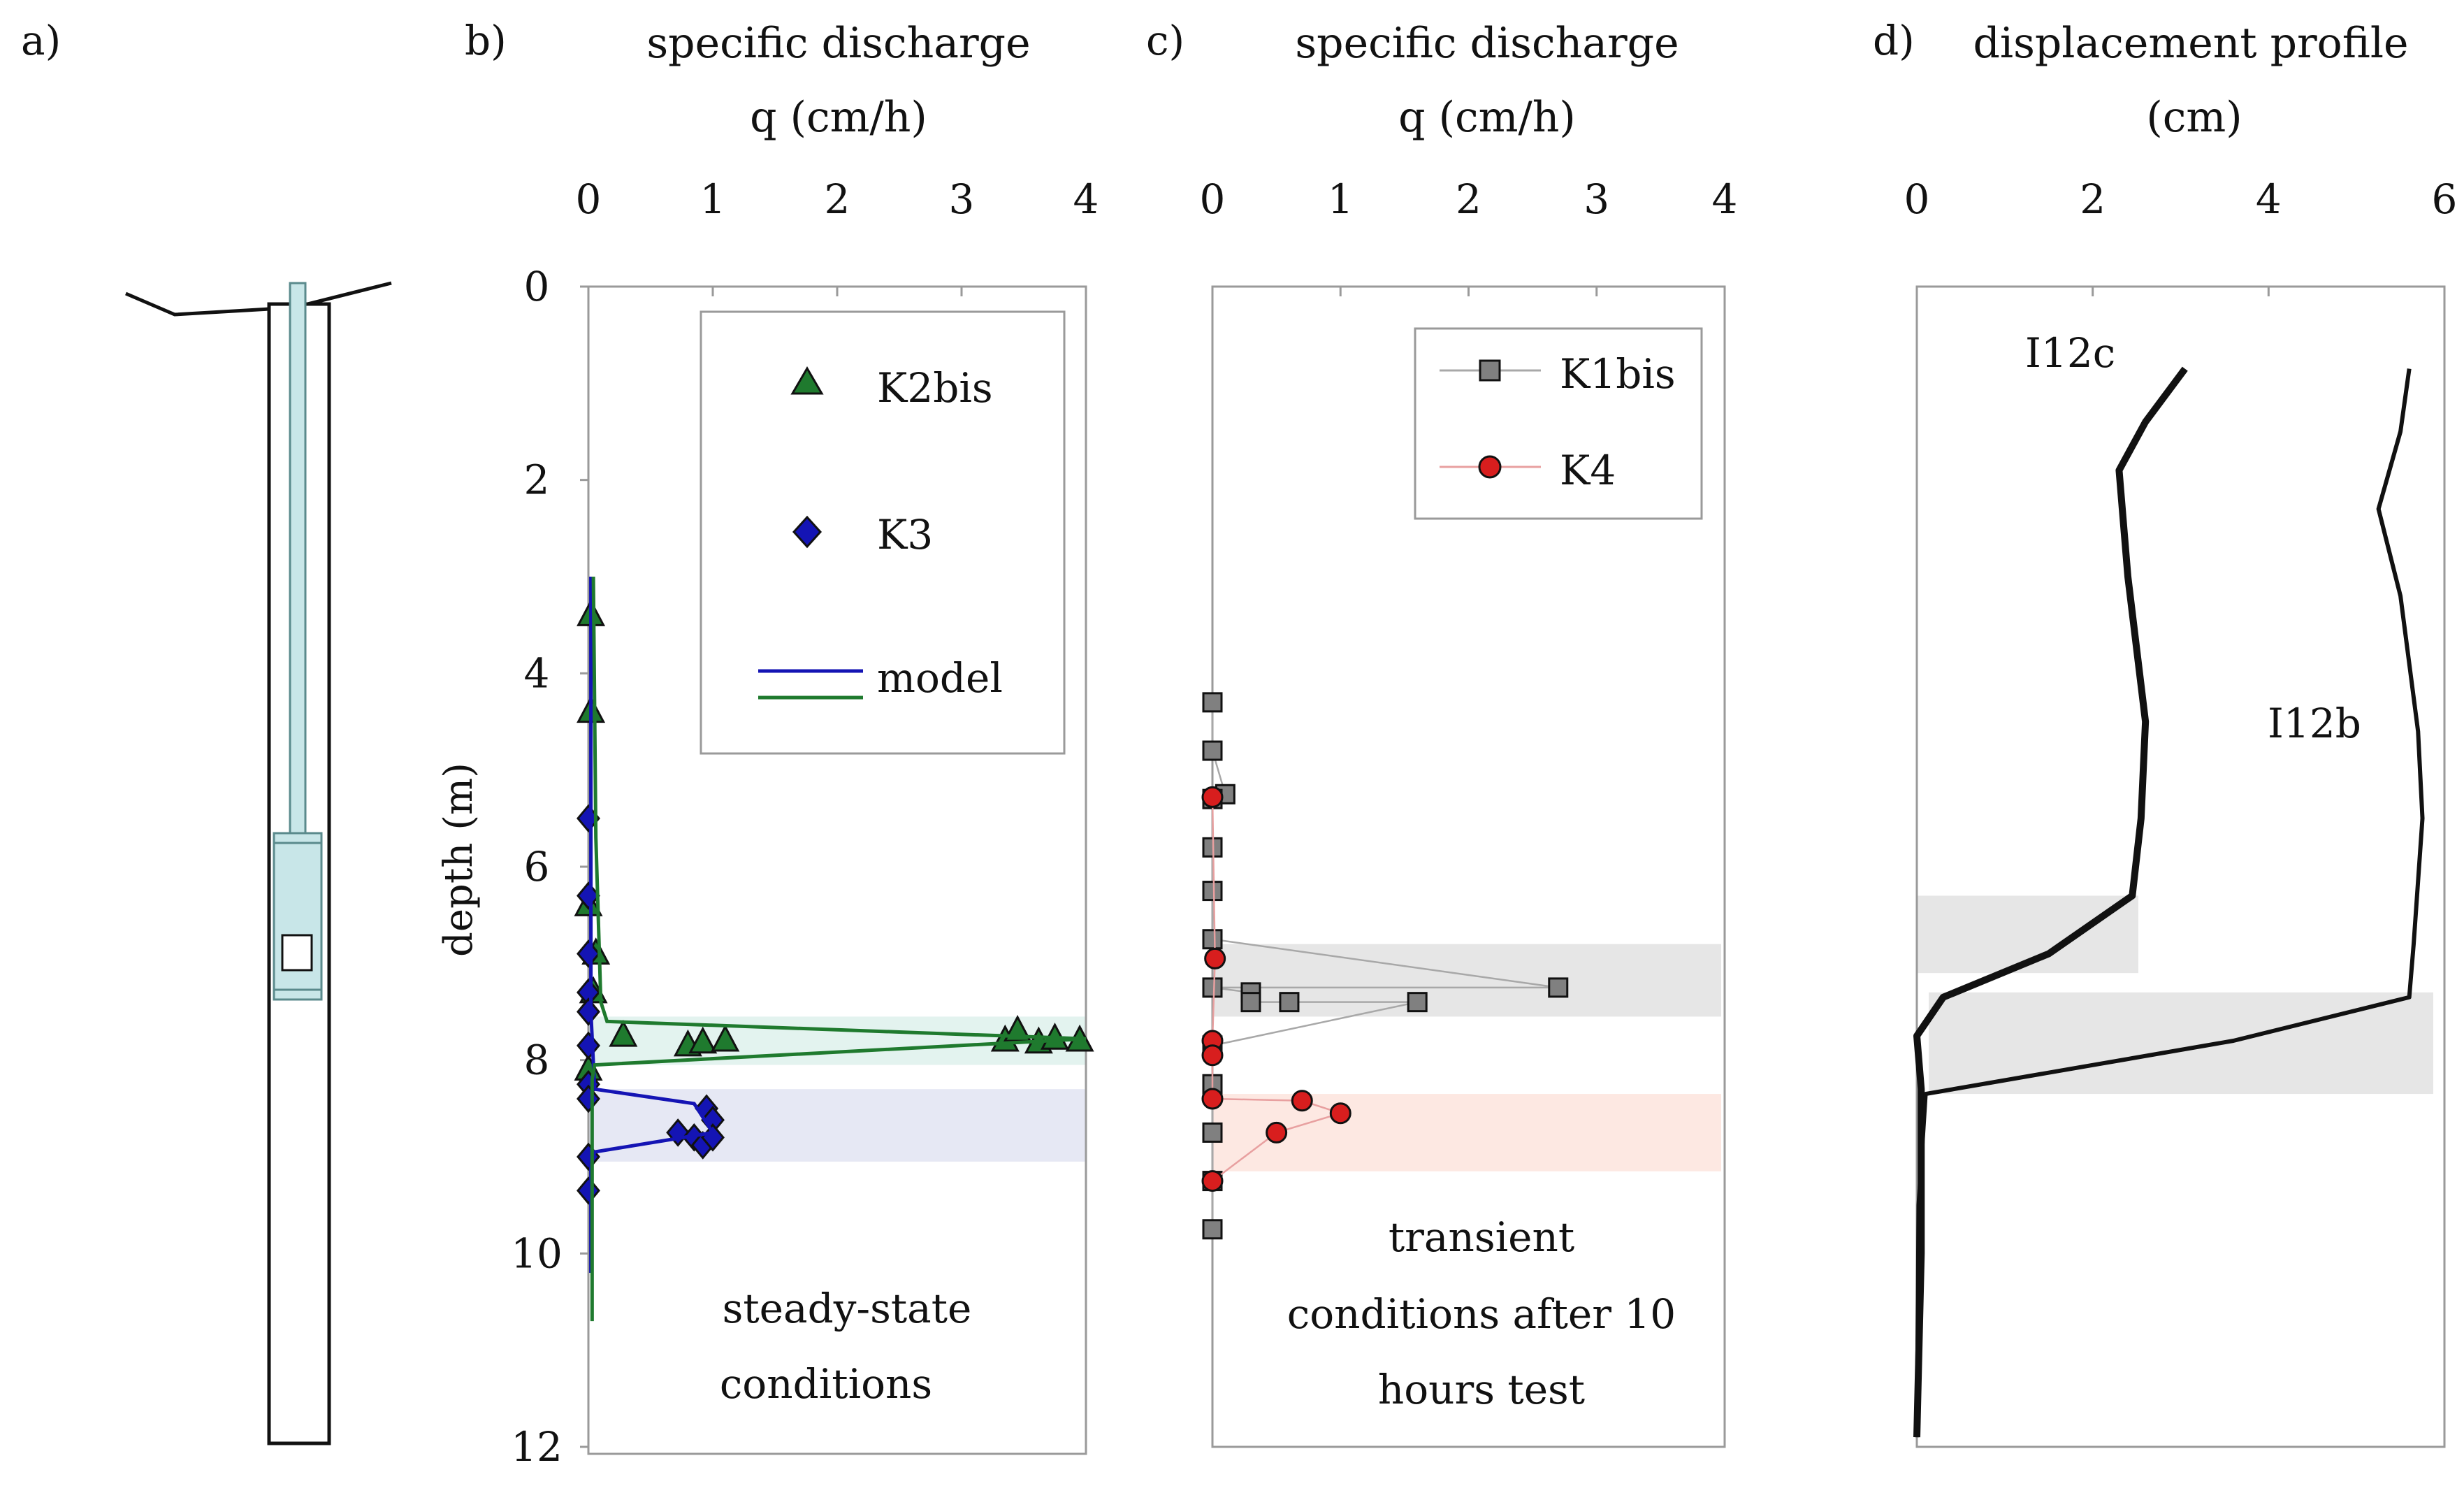 Image resolution: width=2464 pixels, height=1486 pixels. Describe the element at coordinates (838, 43) in the screenshot. I see `panel-b-title: specific discharge` at that location.